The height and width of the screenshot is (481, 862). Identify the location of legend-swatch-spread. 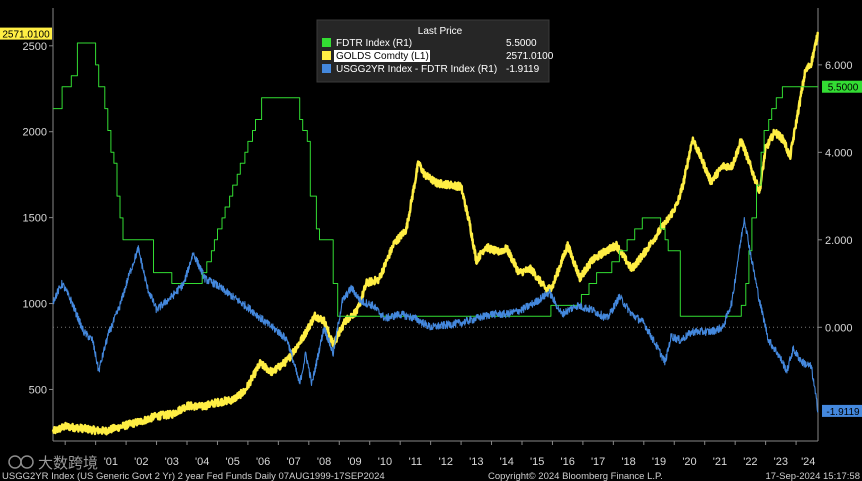
(326, 68).